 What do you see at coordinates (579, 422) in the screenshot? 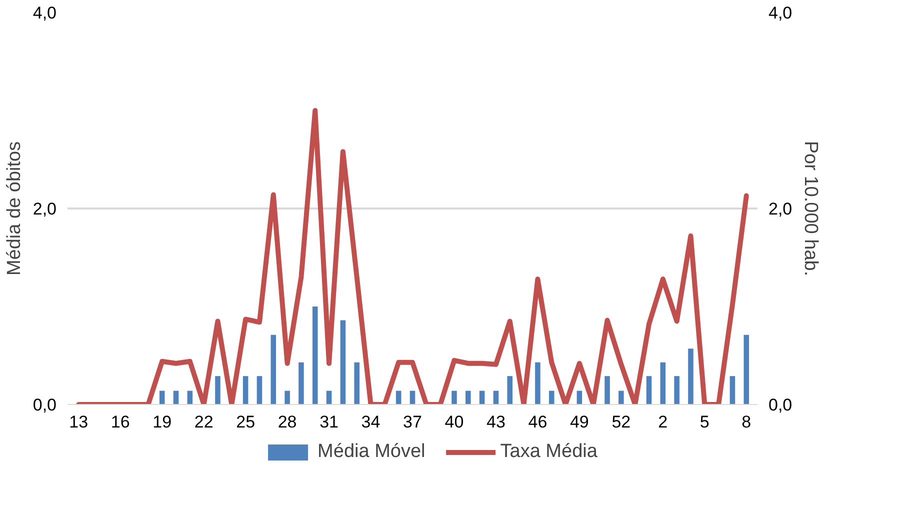
I see `x-tick-label: 49` at bounding box center [579, 422].